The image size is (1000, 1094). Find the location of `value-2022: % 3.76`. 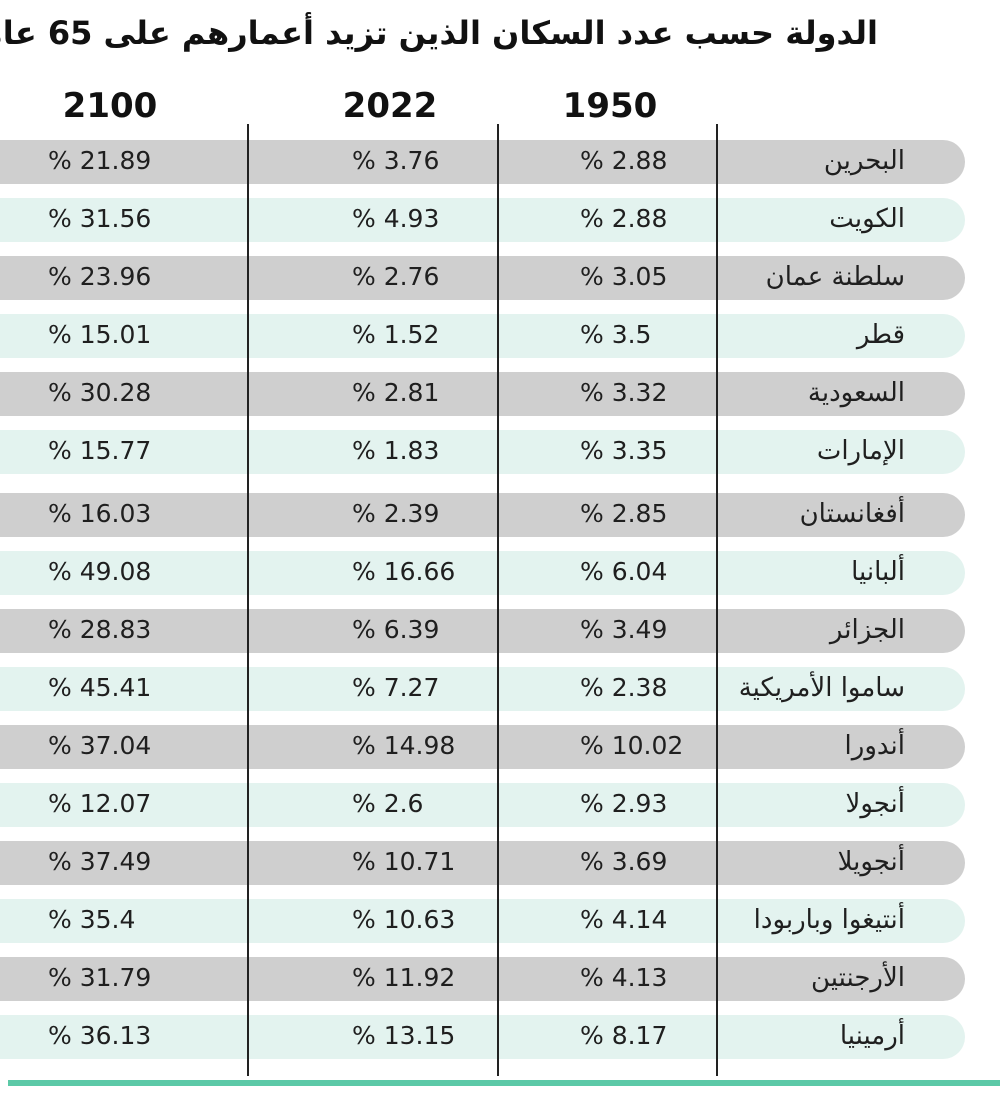

value-2022: % 3.76 is located at coordinates (396, 160).